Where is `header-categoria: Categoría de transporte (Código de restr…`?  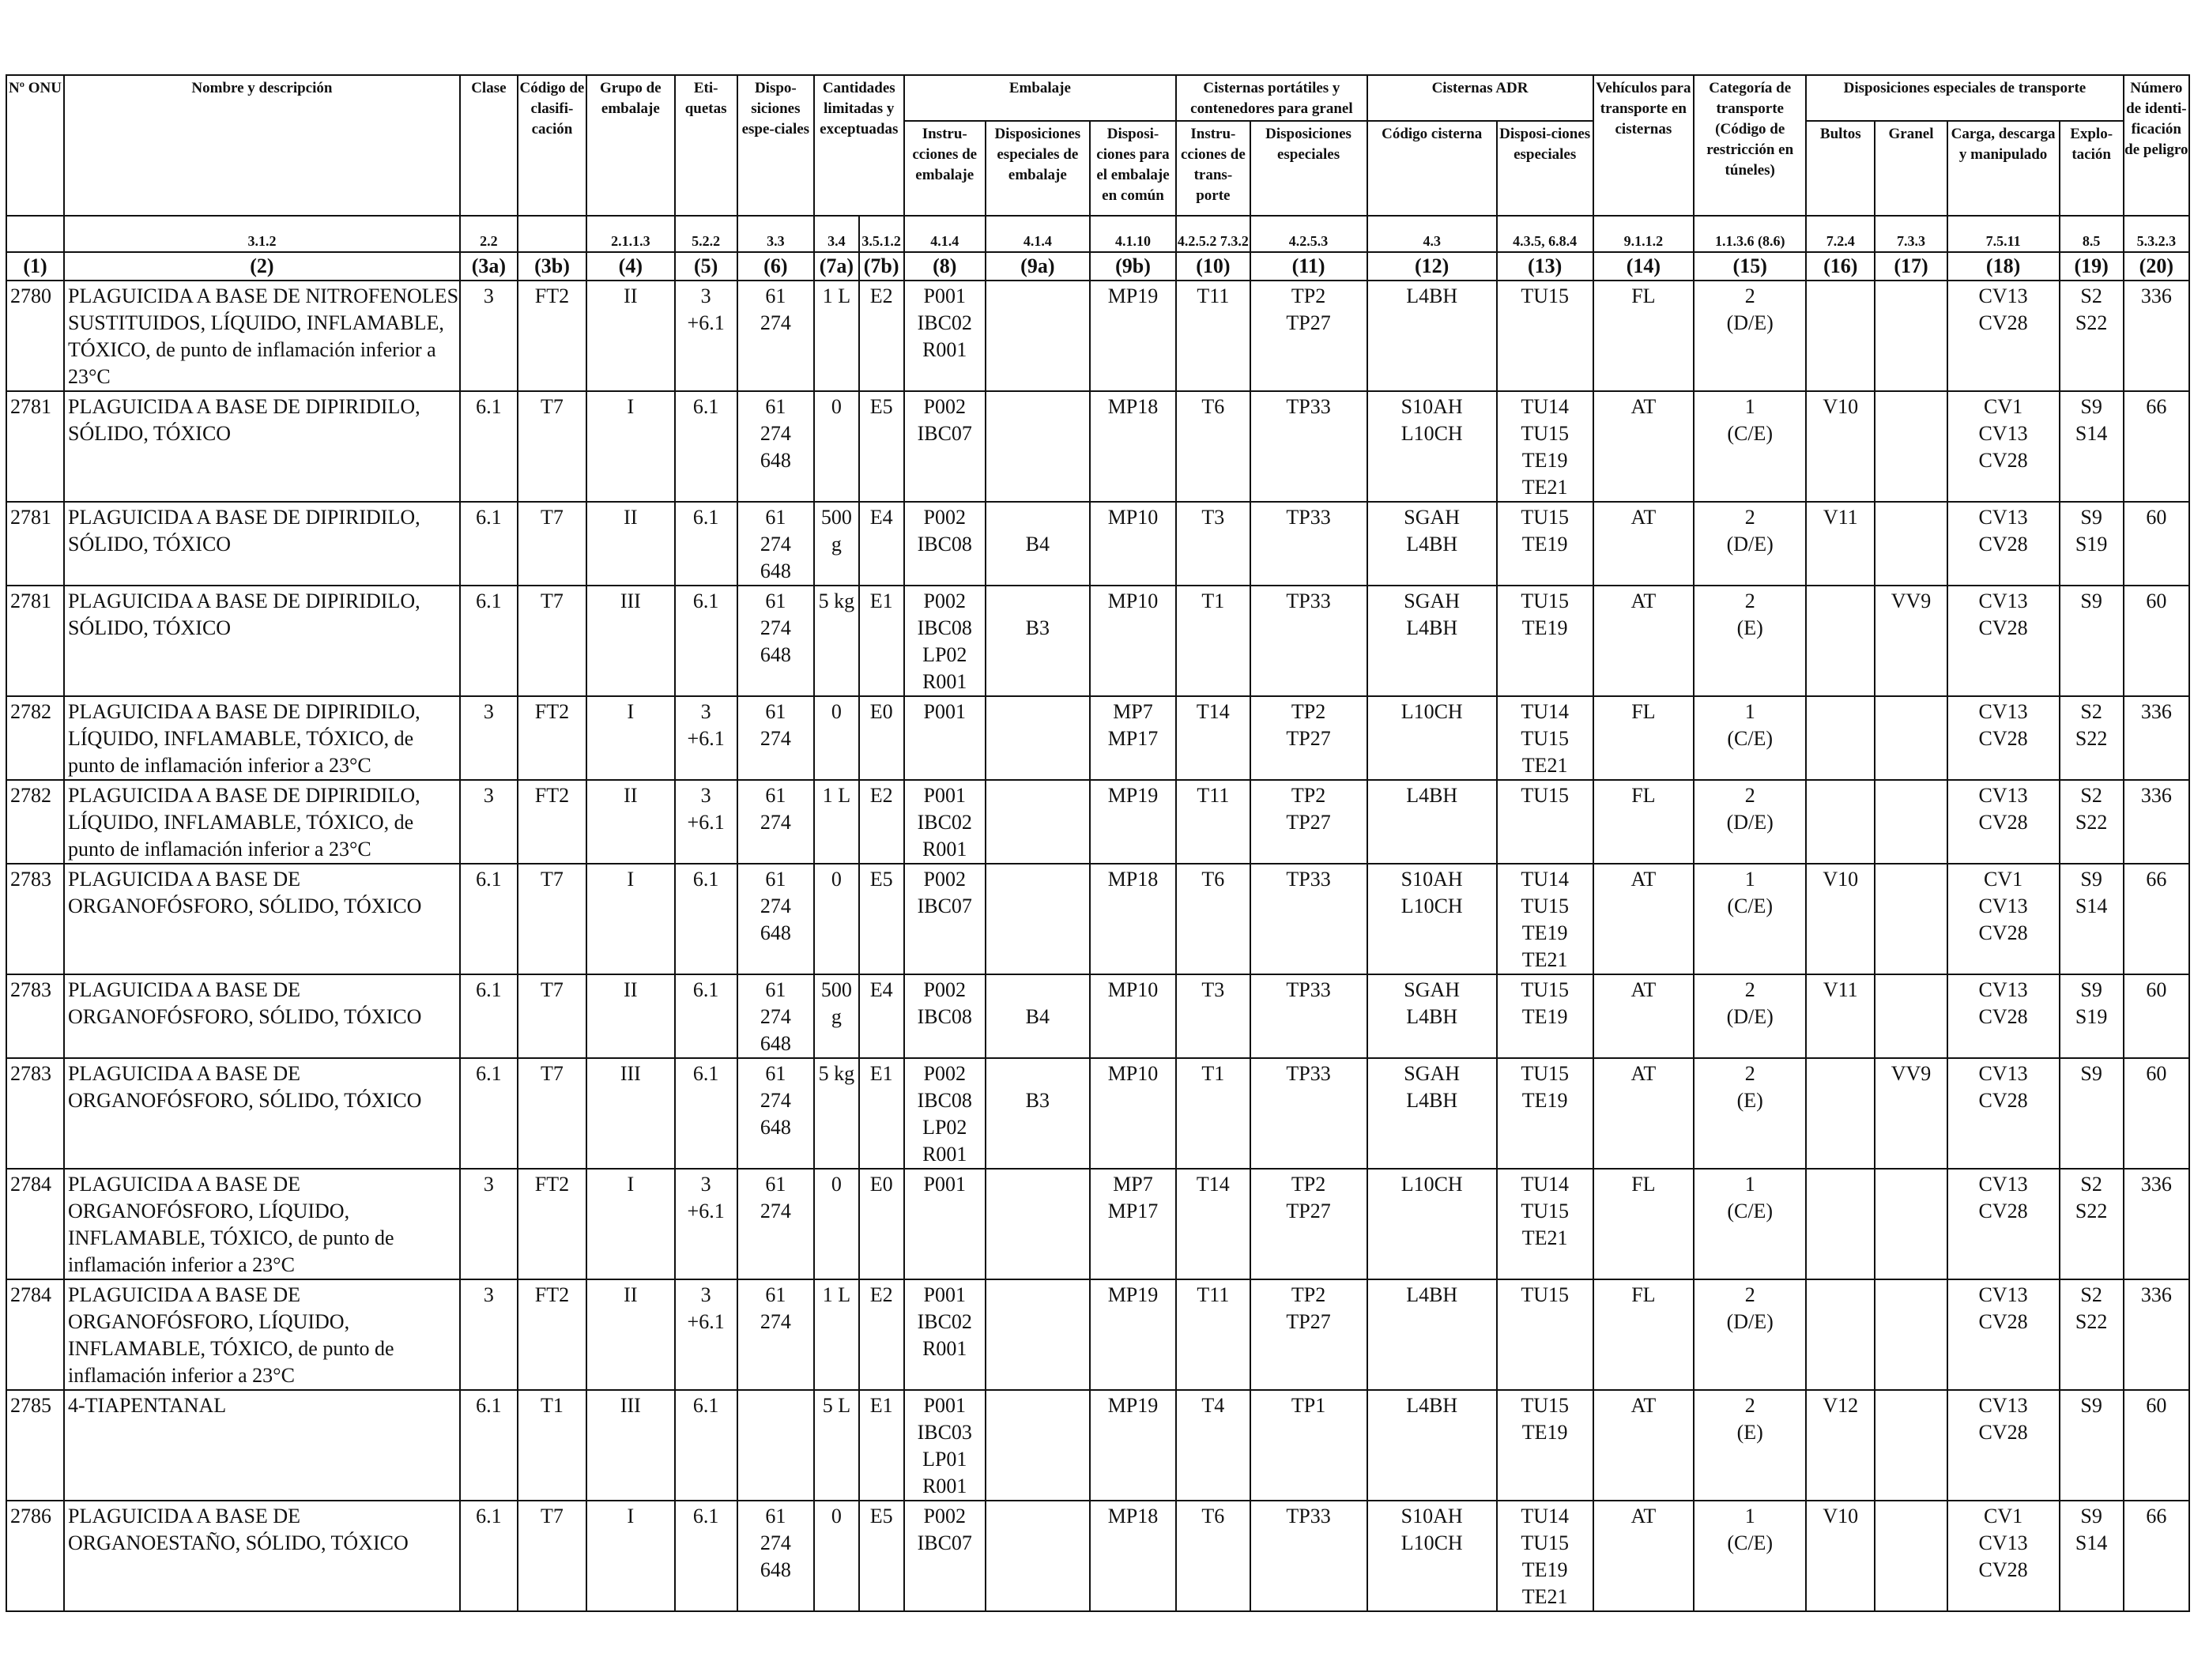 header-categoria: Categoría de transporte (Código de restr… is located at coordinates (1750, 145).